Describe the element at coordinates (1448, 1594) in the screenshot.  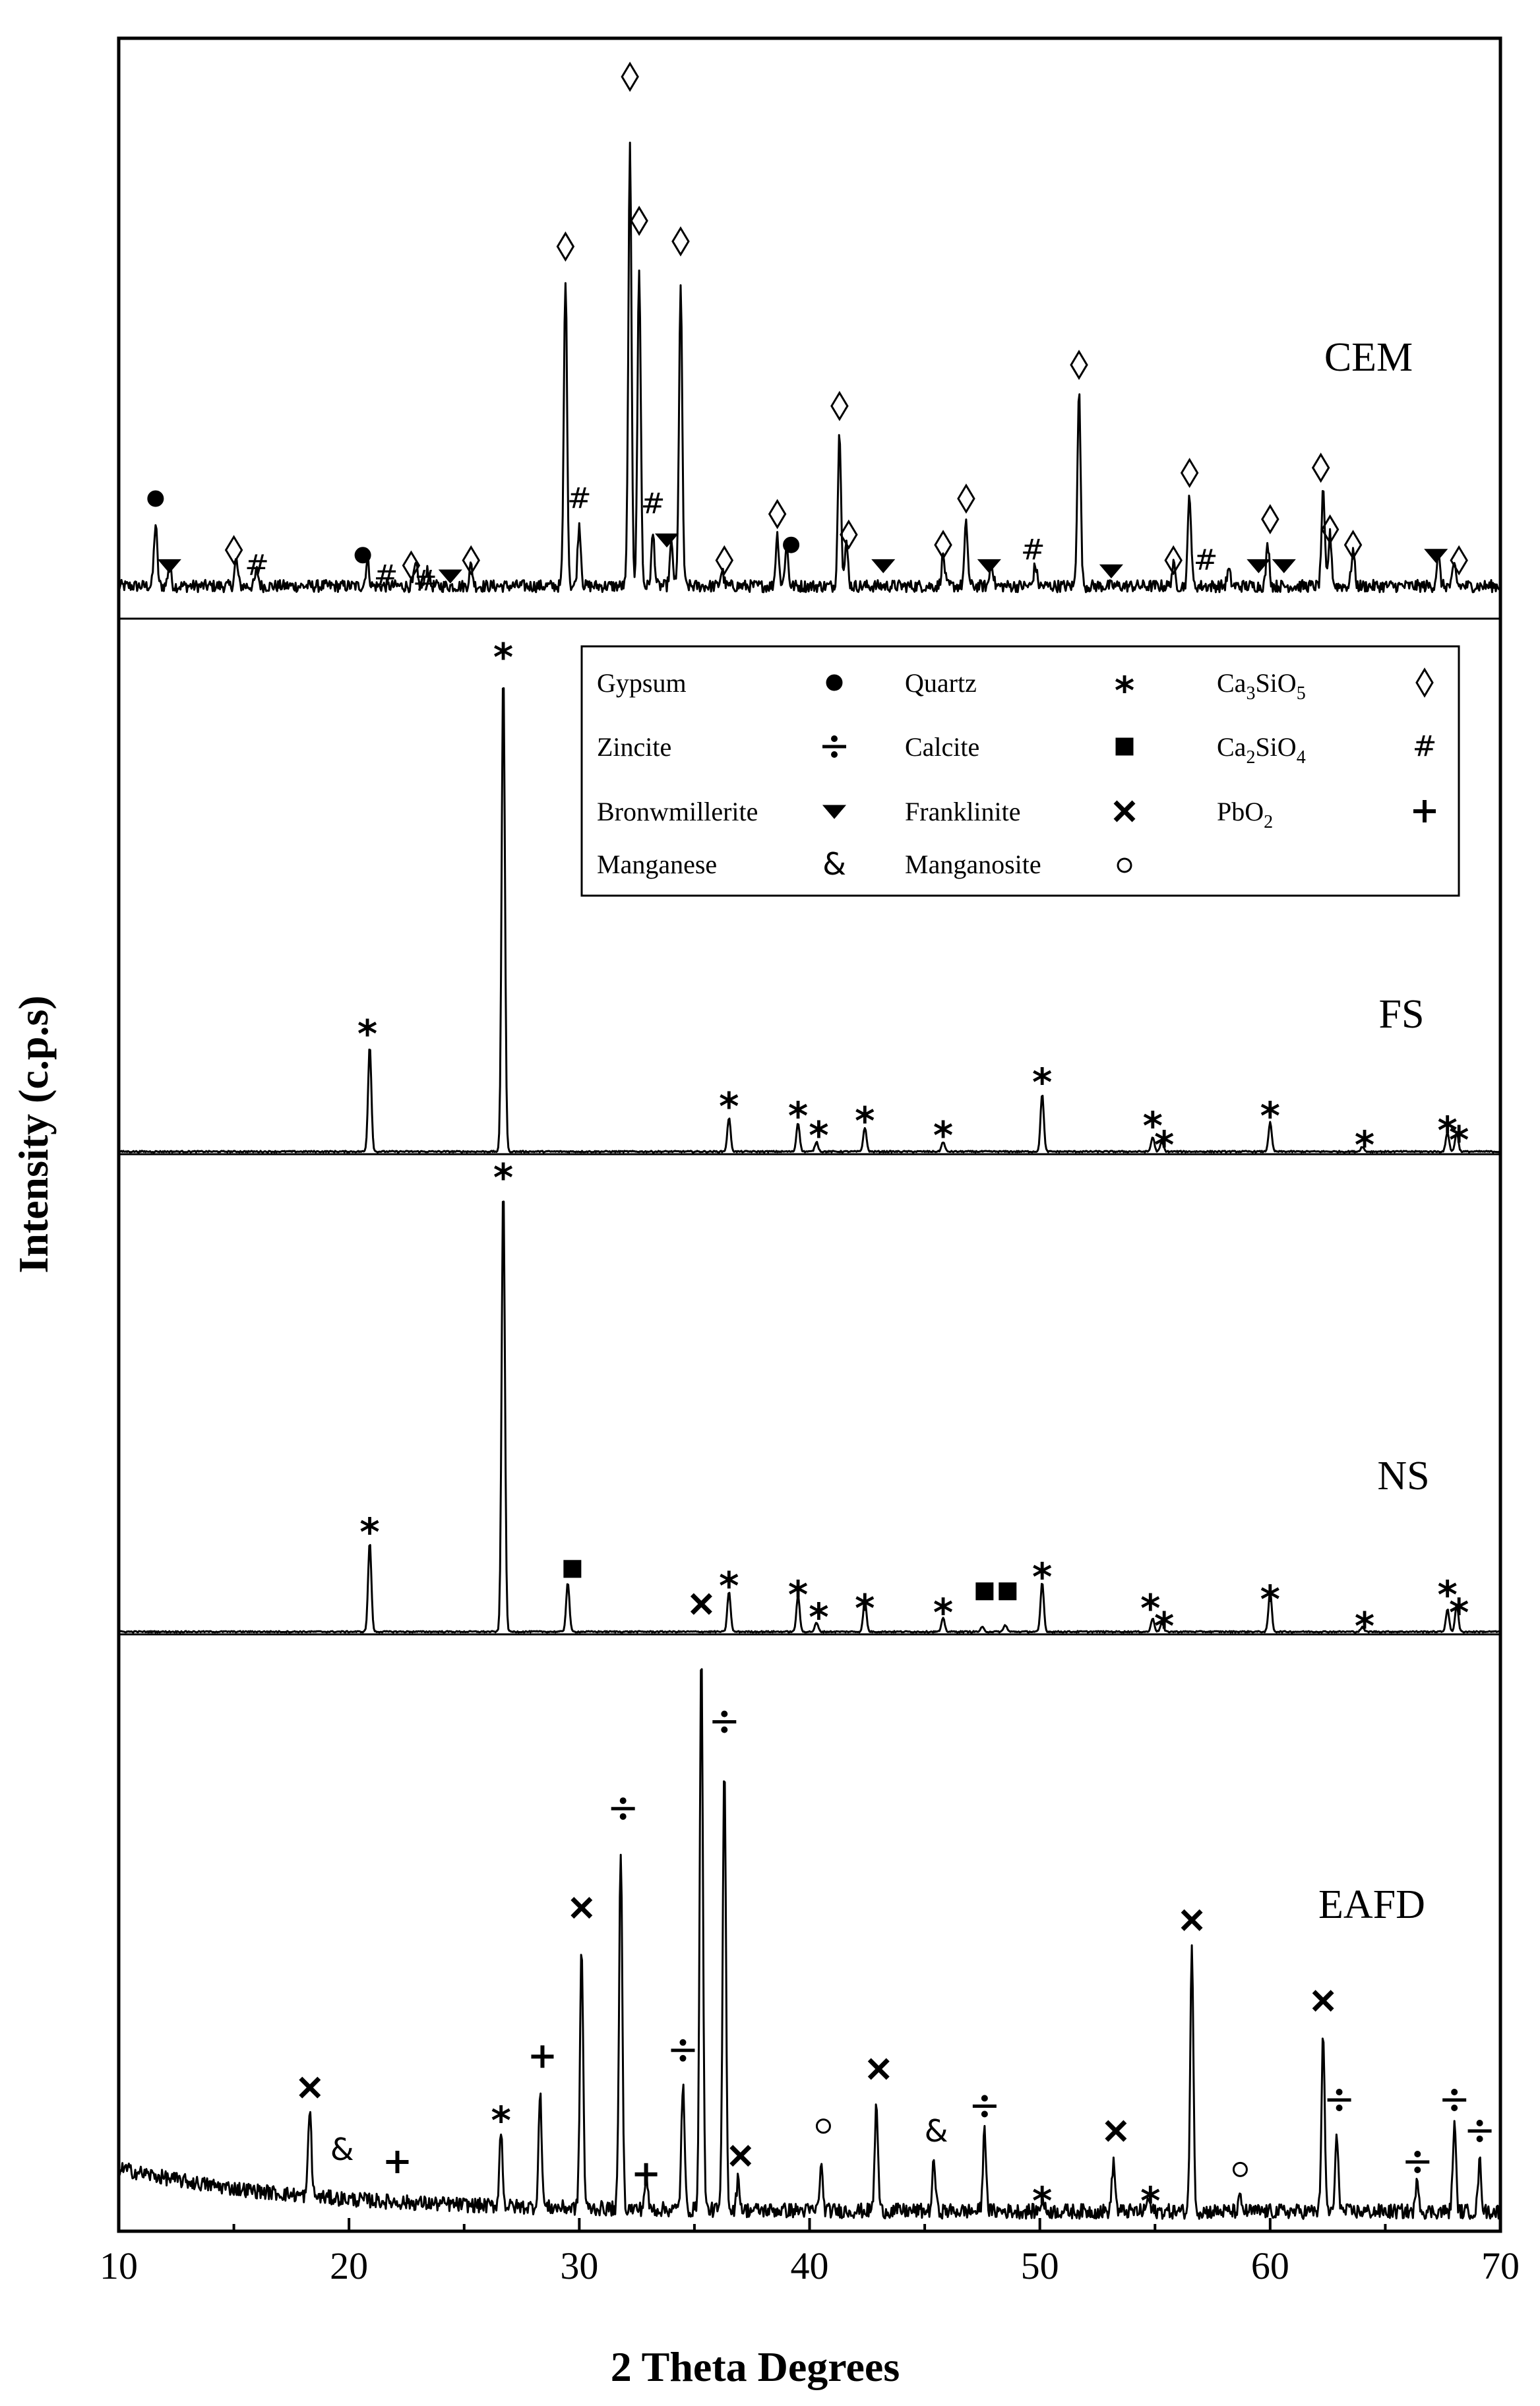
I see `marker-ns-quartz-15: *` at that location.